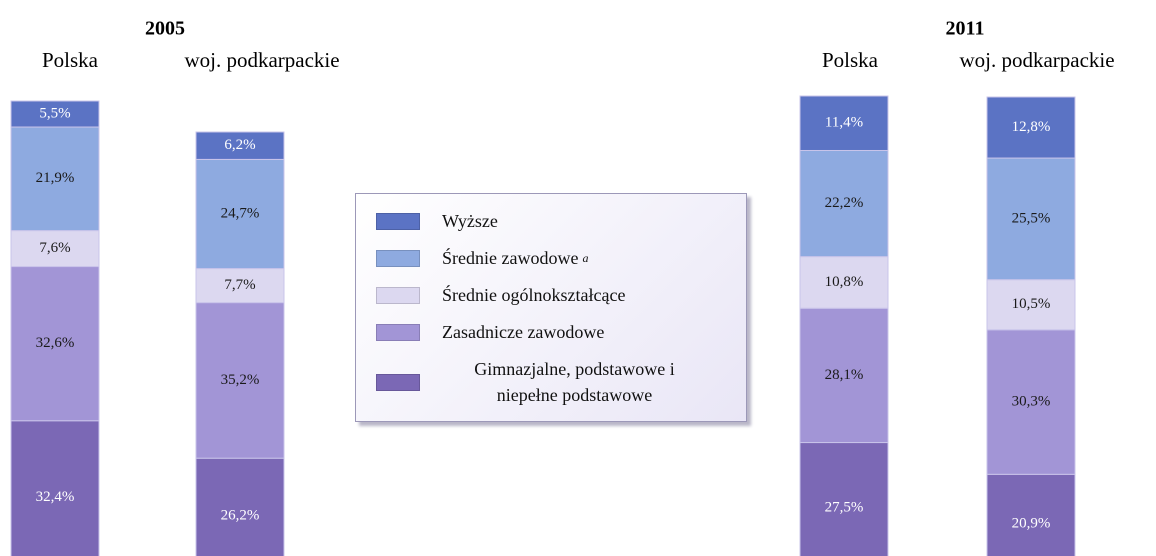  I want to click on data-label: 5,5%, so click(54, 113).